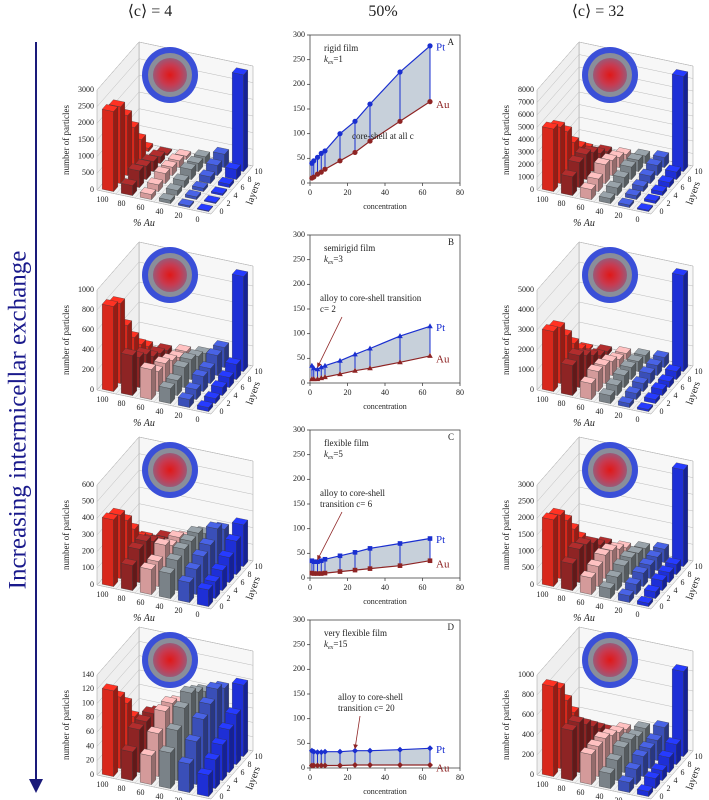  What do you see at coordinates (460, 192) in the screenshot?
I see `x-tick-label: 80` at bounding box center [460, 192].